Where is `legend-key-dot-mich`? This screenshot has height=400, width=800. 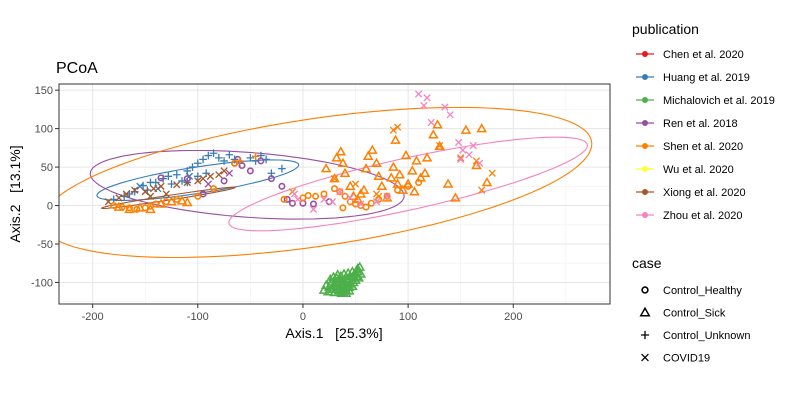
legend-key-dot-mich is located at coordinates (645, 100).